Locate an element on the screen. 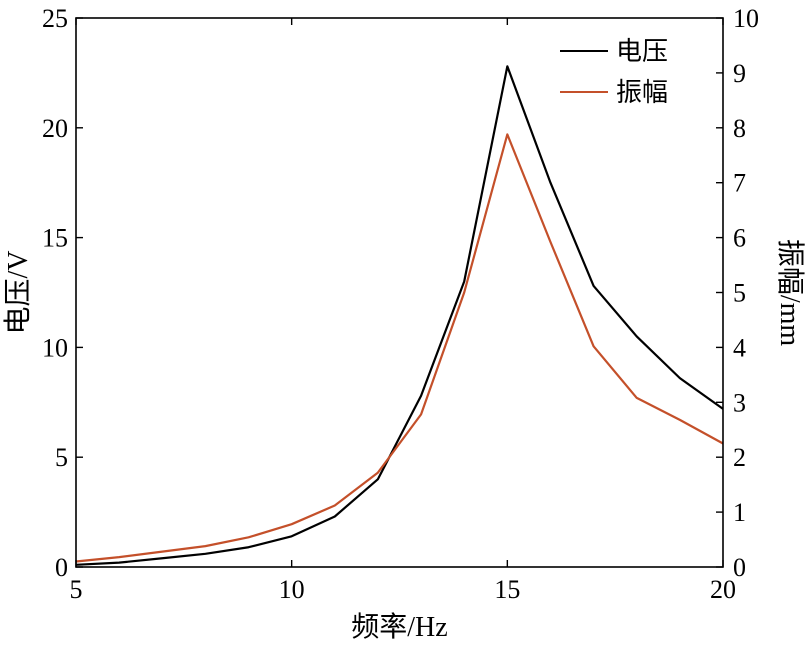 Image resolution: width=807 pixels, height=645 pixels. x-tick-label: 20 is located at coordinates (723, 589).